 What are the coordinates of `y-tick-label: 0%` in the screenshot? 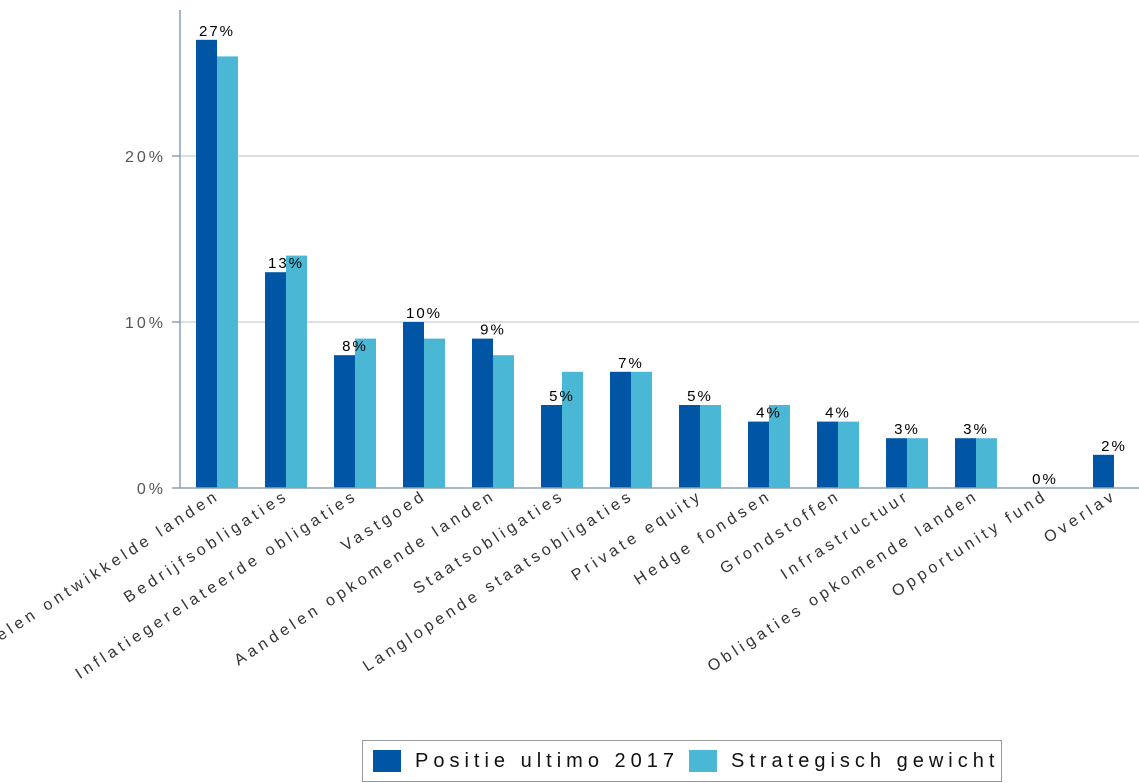 It's located at (151, 489).